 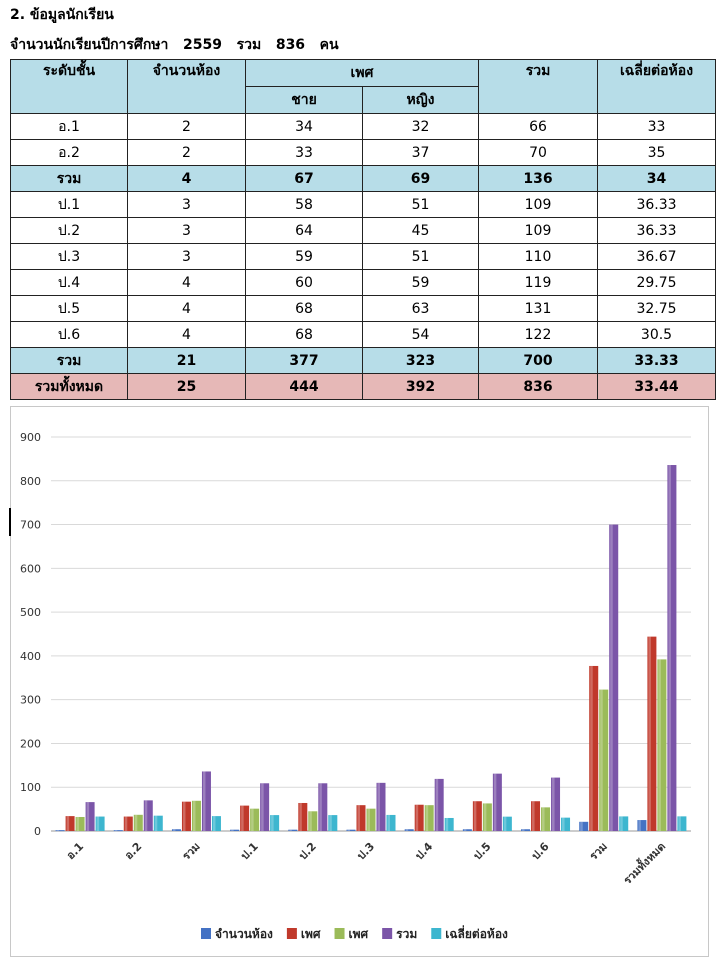 What do you see at coordinates (420, 230) in the screenshot?
I see `cell-female: 45` at bounding box center [420, 230].